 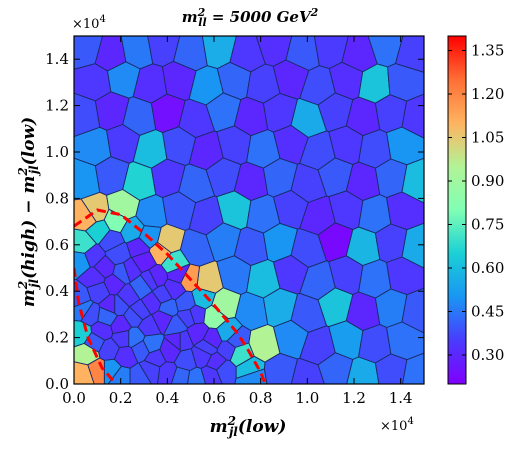 What do you see at coordinates (314, 12) in the screenshot?
I see `title-rest-sup: 2` at bounding box center [314, 12].